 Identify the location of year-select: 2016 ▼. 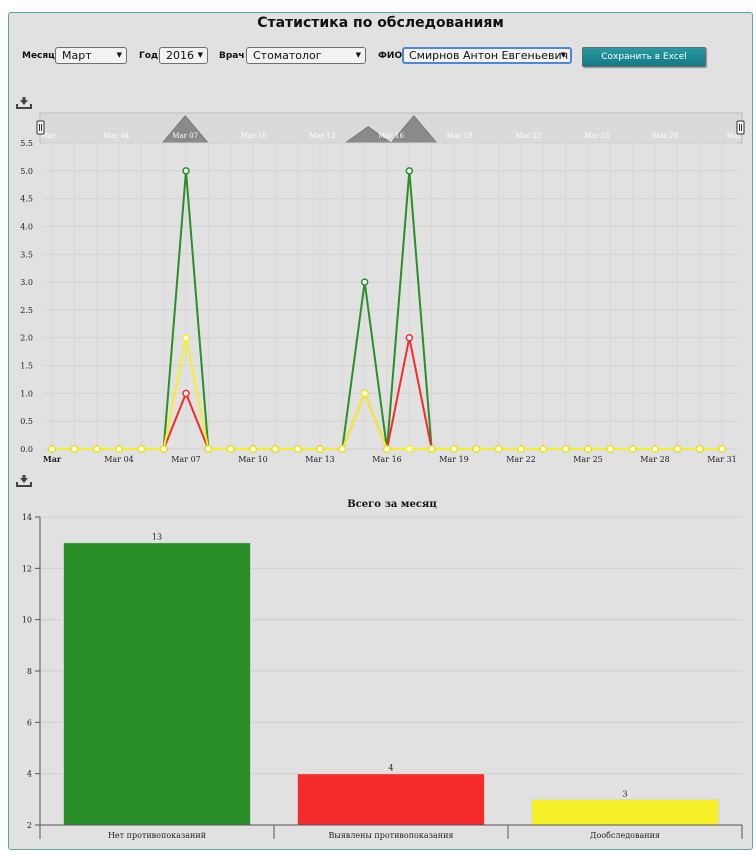
(183, 55).